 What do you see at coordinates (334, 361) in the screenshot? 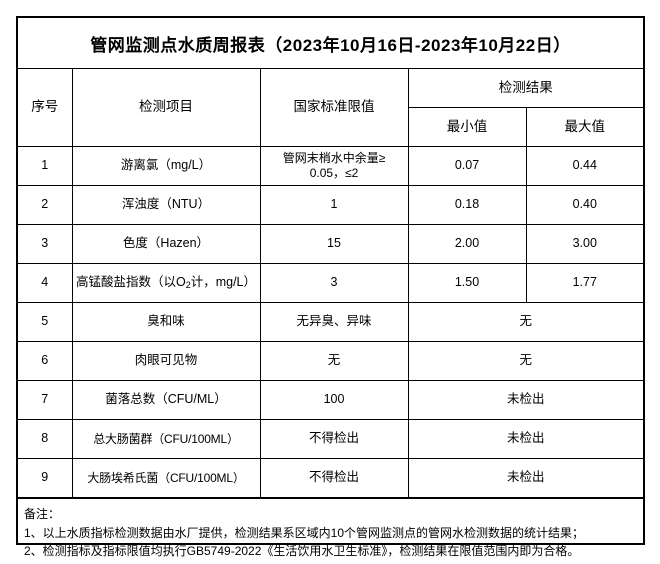
I see `cell-standard: 无` at bounding box center [334, 361].